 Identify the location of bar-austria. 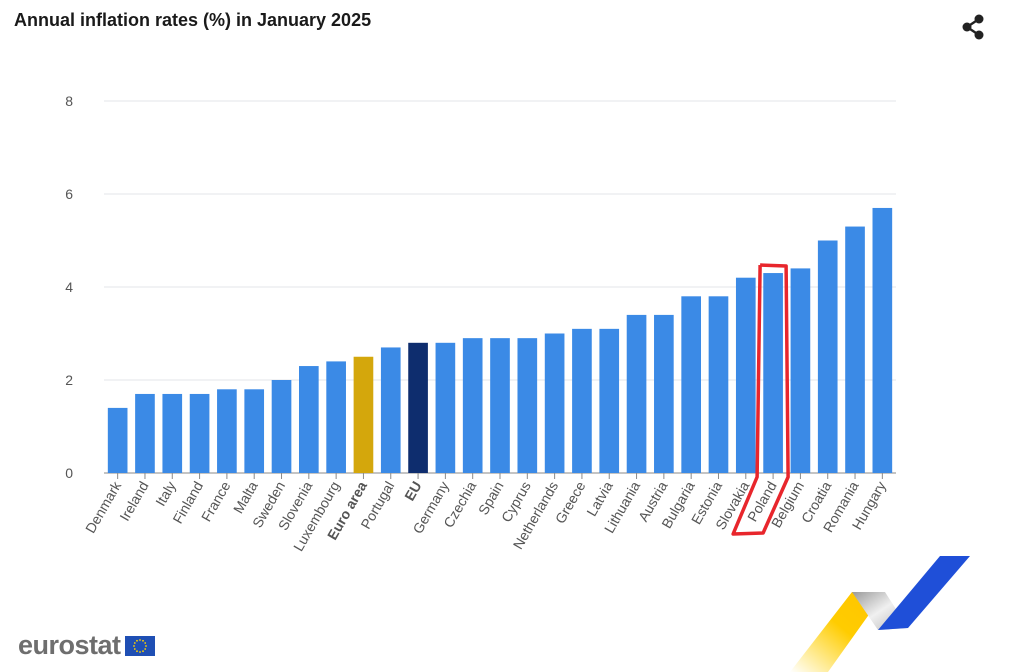
(664, 393).